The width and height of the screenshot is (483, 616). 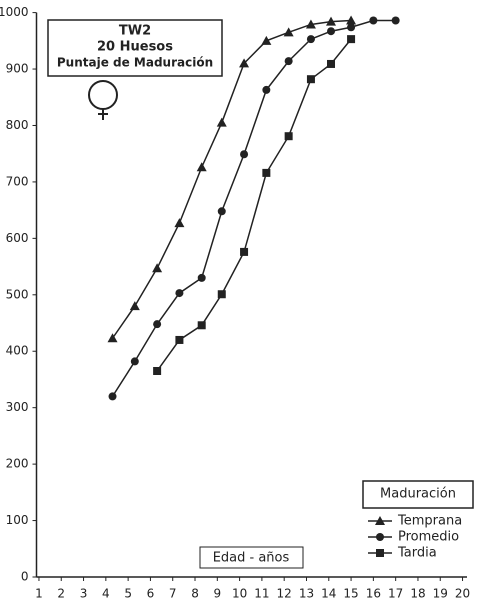 I want to click on annotation: 20 Huesos, so click(x=135, y=47).